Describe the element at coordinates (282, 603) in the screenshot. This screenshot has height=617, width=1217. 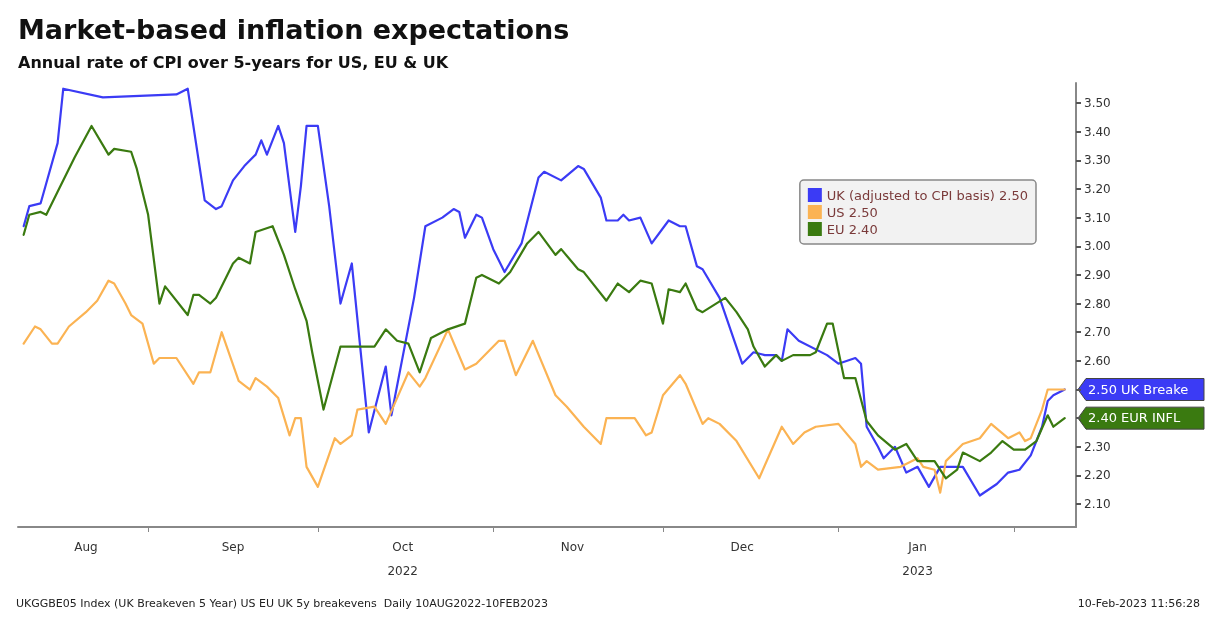
I see `text: UKGGBE05 Index (UK Breakeven 5 Year) US EU UK 5y breakevens Daily 10AUG2022-10FEB2023` at that location.